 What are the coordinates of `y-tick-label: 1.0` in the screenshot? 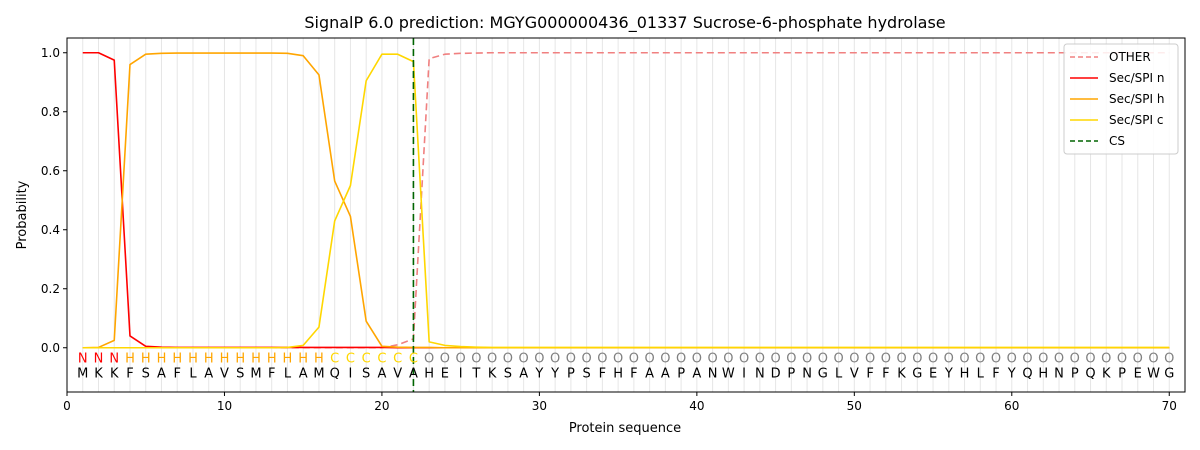 It's located at (50, 53).